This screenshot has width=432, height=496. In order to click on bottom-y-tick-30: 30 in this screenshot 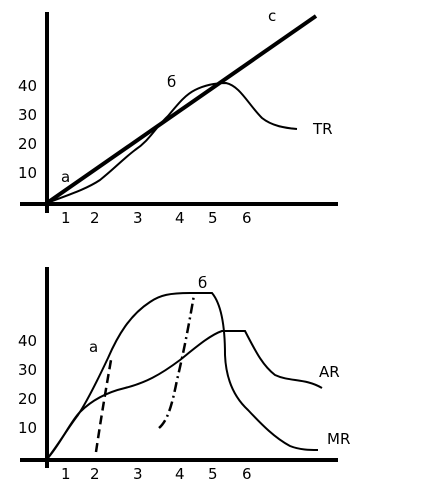, I will do `click(27, 370)`.